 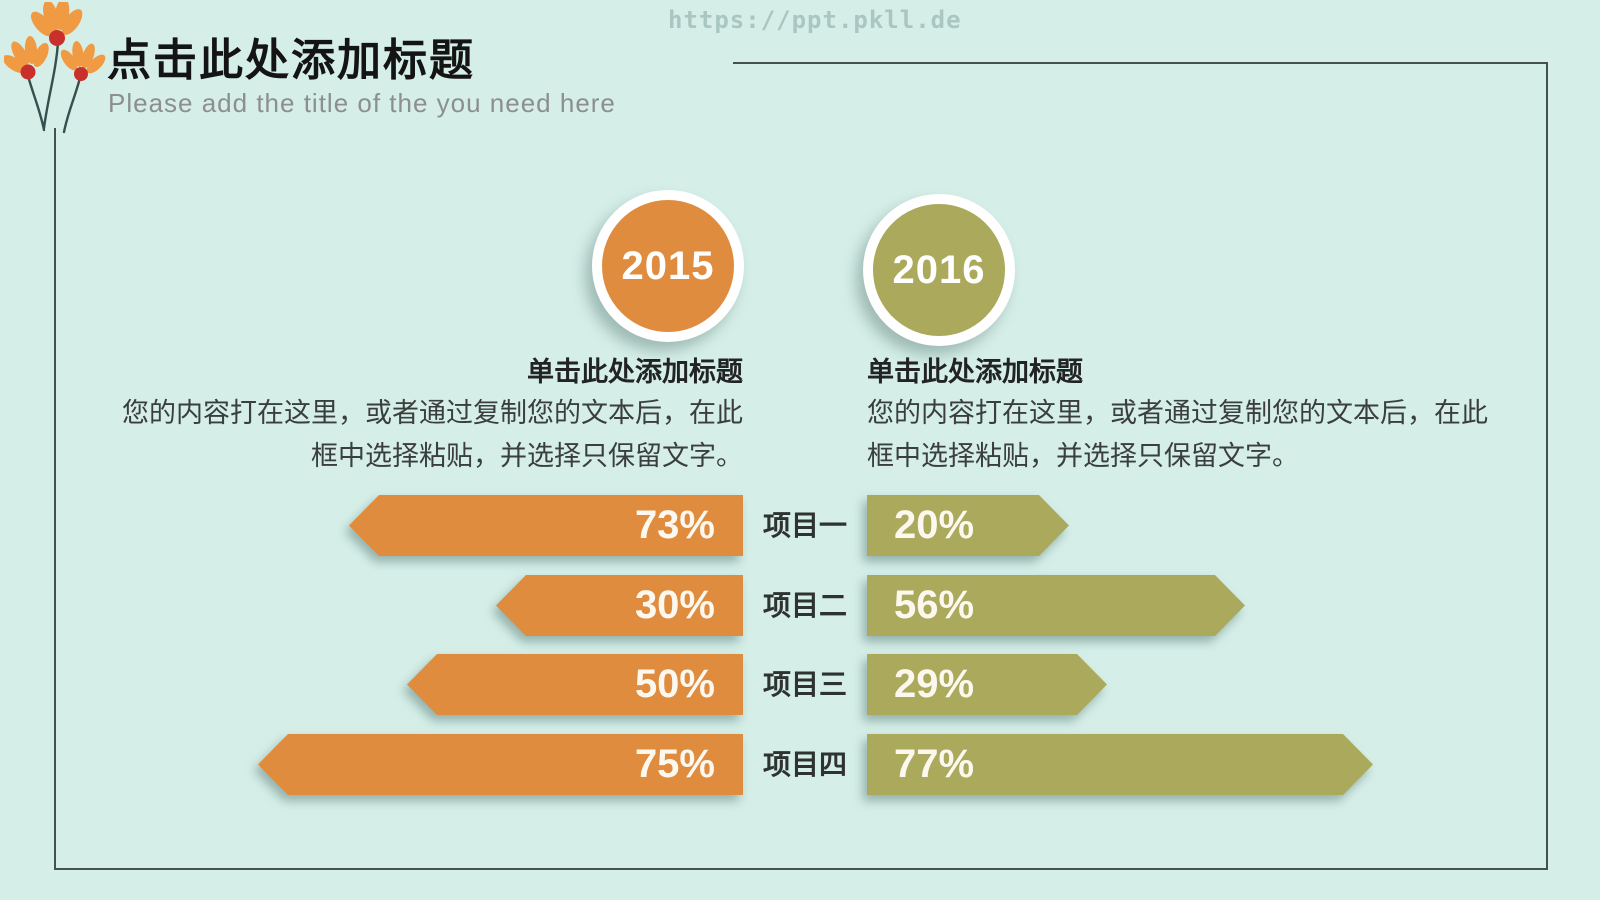 What do you see at coordinates (815, 20) in the screenshot?
I see `watermark-link: https://ppt.pkll.de` at bounding box center [815, 20].